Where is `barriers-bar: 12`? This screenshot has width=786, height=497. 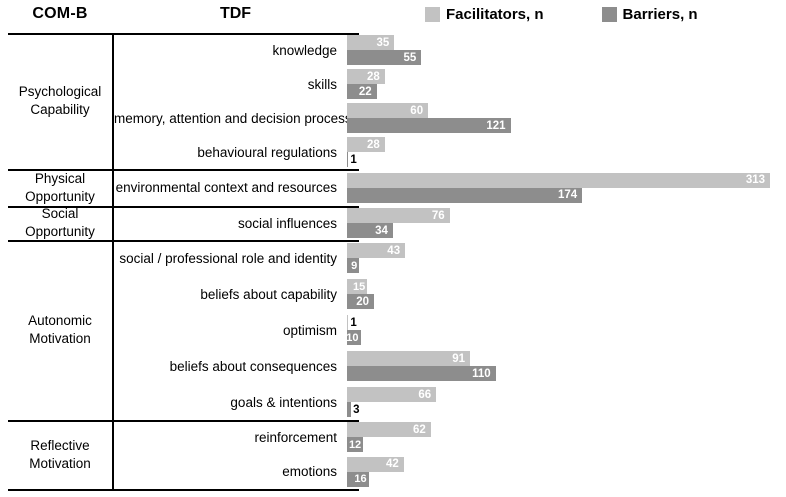 barriers-bar: 12 is located at coordinates (355, 445).